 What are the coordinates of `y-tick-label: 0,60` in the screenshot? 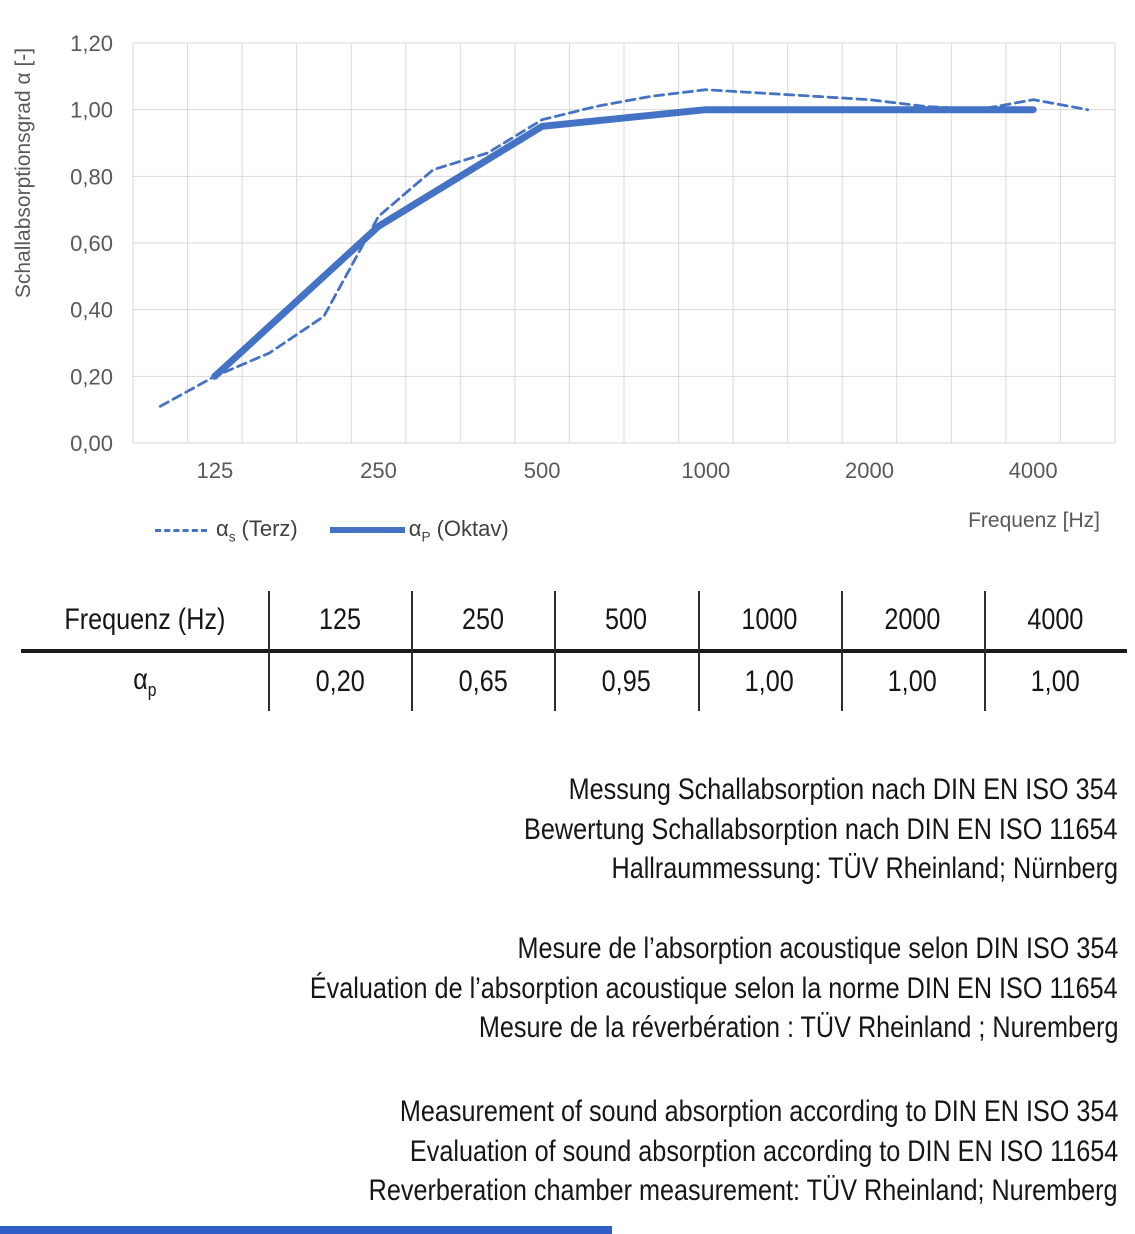 It's located at (91, 243).